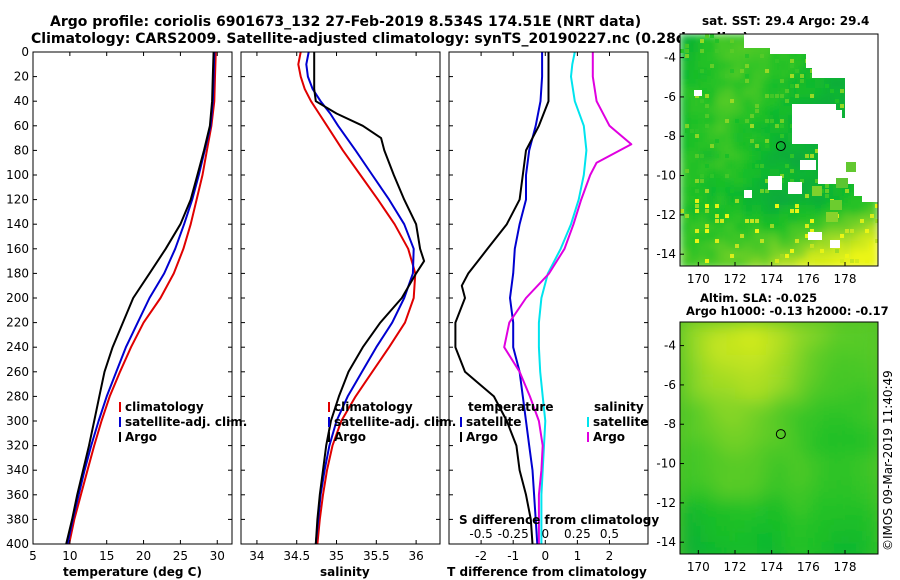  Describe the element at coordinates (21, 77) in the screenshot. I see `depth-tick-label: 20` at that location.